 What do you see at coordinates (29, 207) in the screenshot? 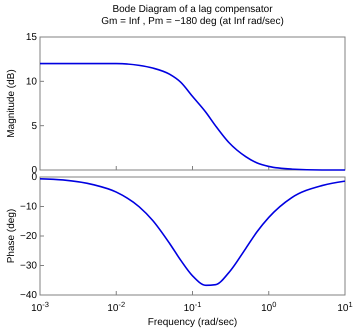
I see `y-tick-label: −10` at bounding box center [29, 207].